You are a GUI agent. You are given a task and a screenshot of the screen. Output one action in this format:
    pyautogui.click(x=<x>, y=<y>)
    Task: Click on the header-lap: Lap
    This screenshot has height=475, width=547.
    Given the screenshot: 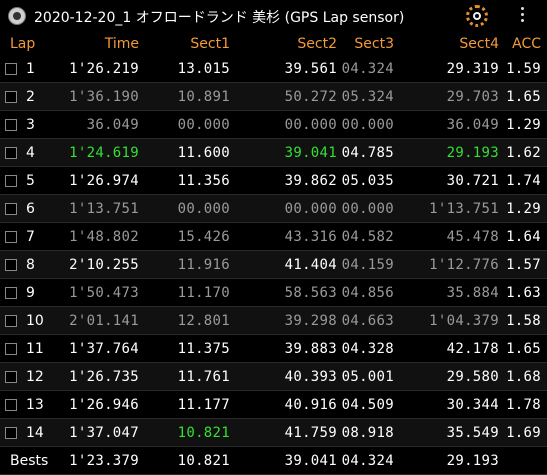 What is the action you would take?
    pyautogui.click(x=23, y=44)
    